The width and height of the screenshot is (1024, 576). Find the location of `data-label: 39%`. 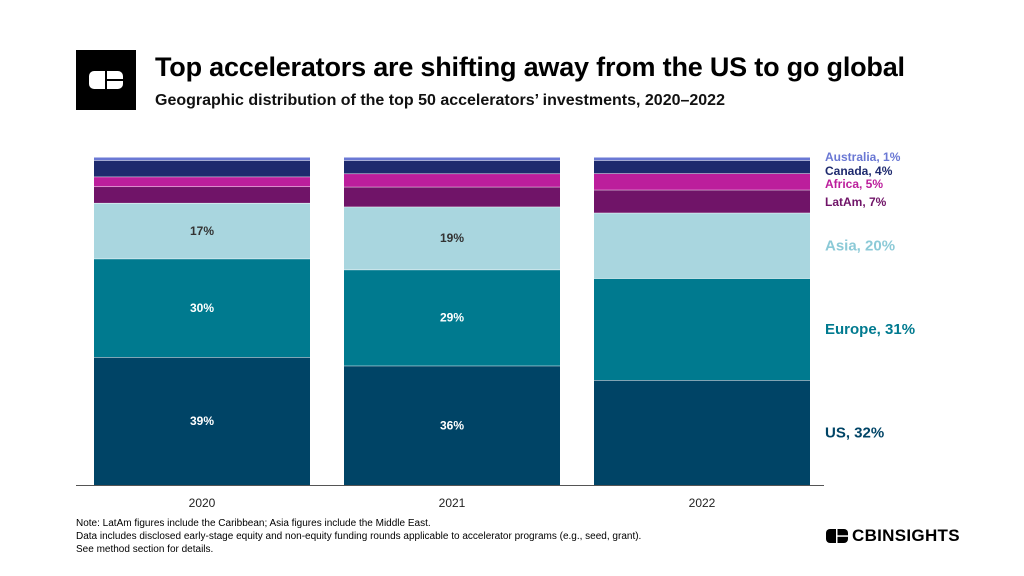

data-label: 39% is located at coordinates (202, 421).